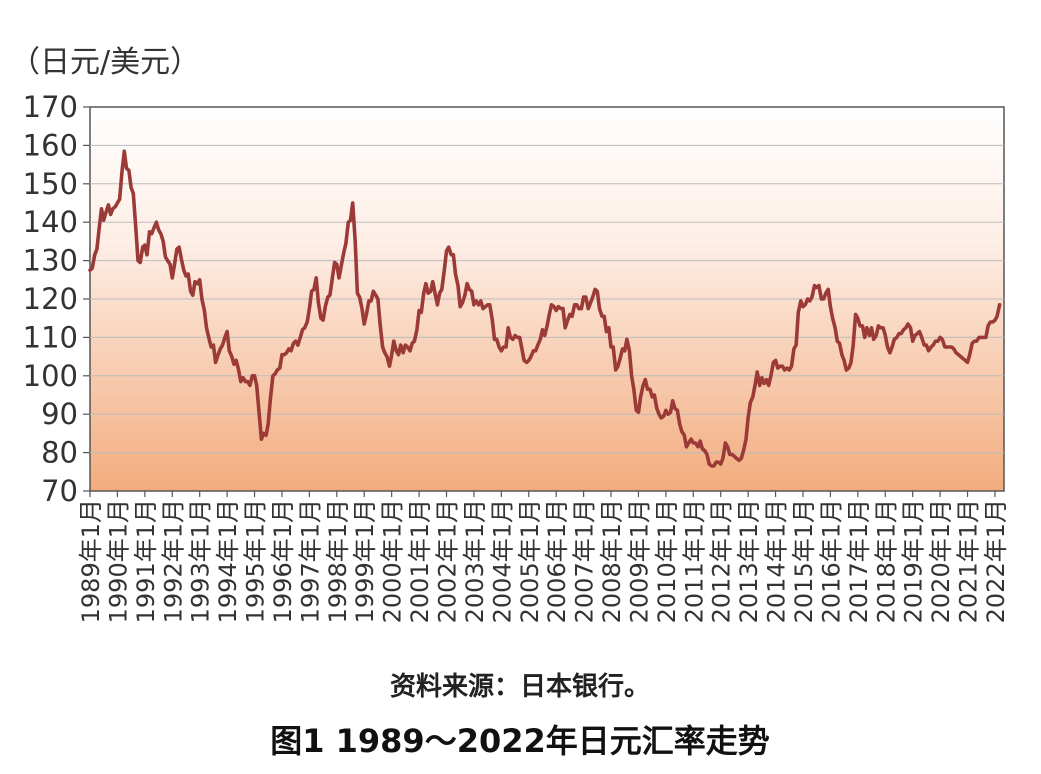 The width and height of the screenshot is (1041, 774). Describe the element at coordinates (749, 561) in the screenshot. I see `x-tick-label: 2013年1月` at that location.